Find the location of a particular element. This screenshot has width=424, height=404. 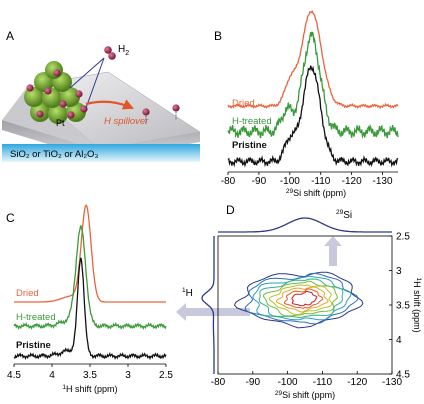

panel-d-letter: D is located at coordinates (230, 210).